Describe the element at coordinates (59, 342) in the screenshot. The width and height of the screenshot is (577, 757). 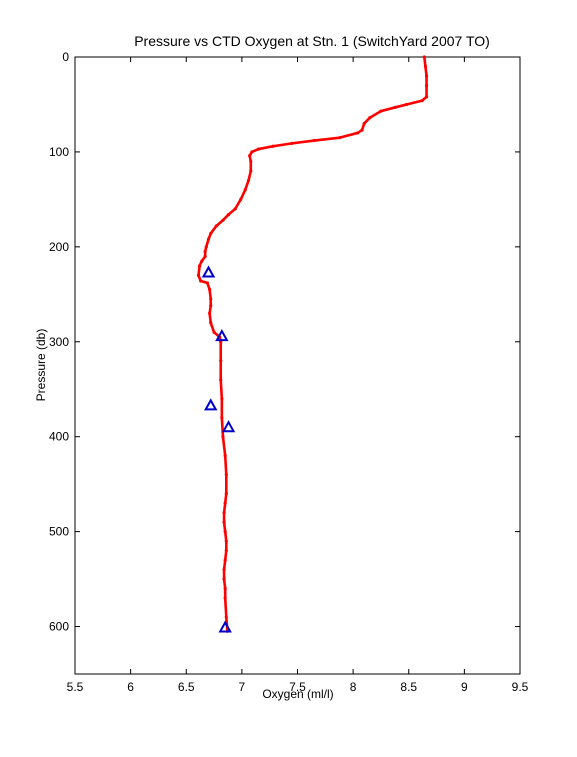
I see `y-tick-label: 300` at that location.